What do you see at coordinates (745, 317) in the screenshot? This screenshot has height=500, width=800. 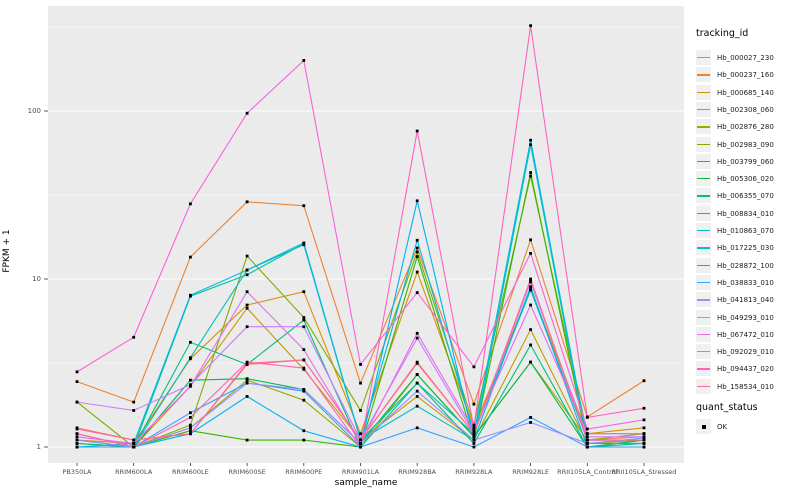 I see `legend-label-Hb_049293_010: Hb_049293_010` at bounding box center [745, 317].